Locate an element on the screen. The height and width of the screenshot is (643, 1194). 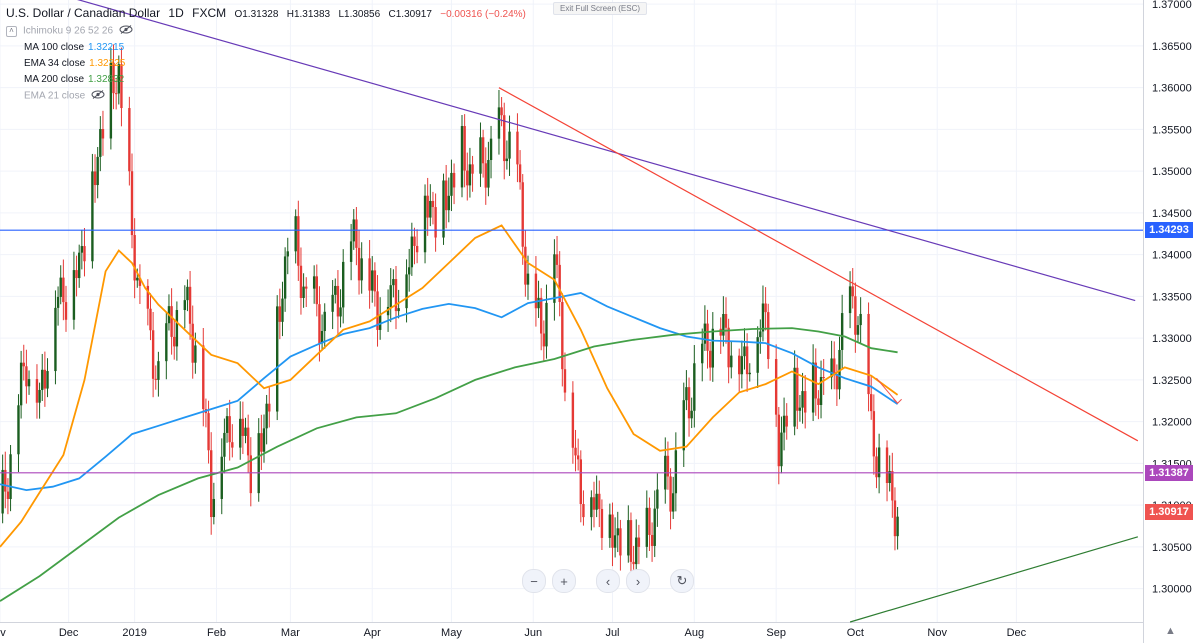
indicator-row: MA 200 close 1.32832 is located at coordinates (268, 79).